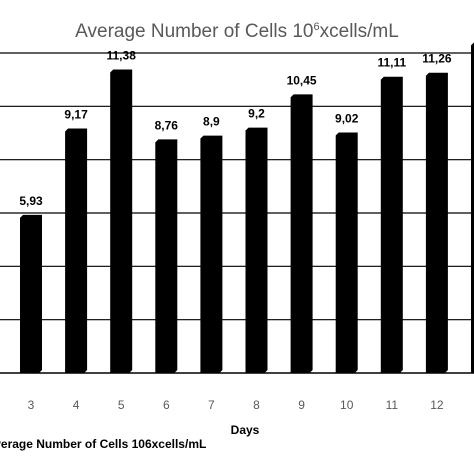 This screenshot has height=474, width=474. Describe the element at coordinates (302, 80) in the screenshot. I see `data-label: 10,45` at that location.